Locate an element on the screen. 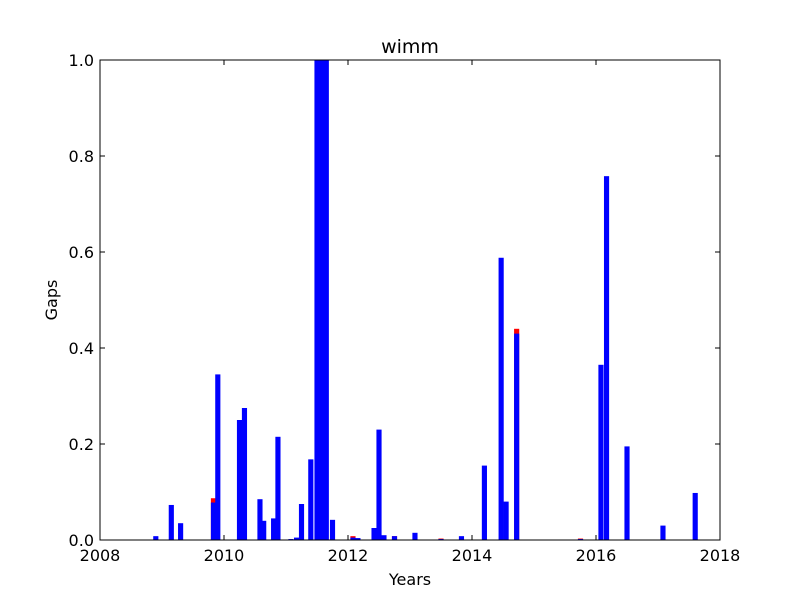 Image resolution: width=800 pixels, height=600 pixels. chart-title: wimm is located at coordinates (410, 47).